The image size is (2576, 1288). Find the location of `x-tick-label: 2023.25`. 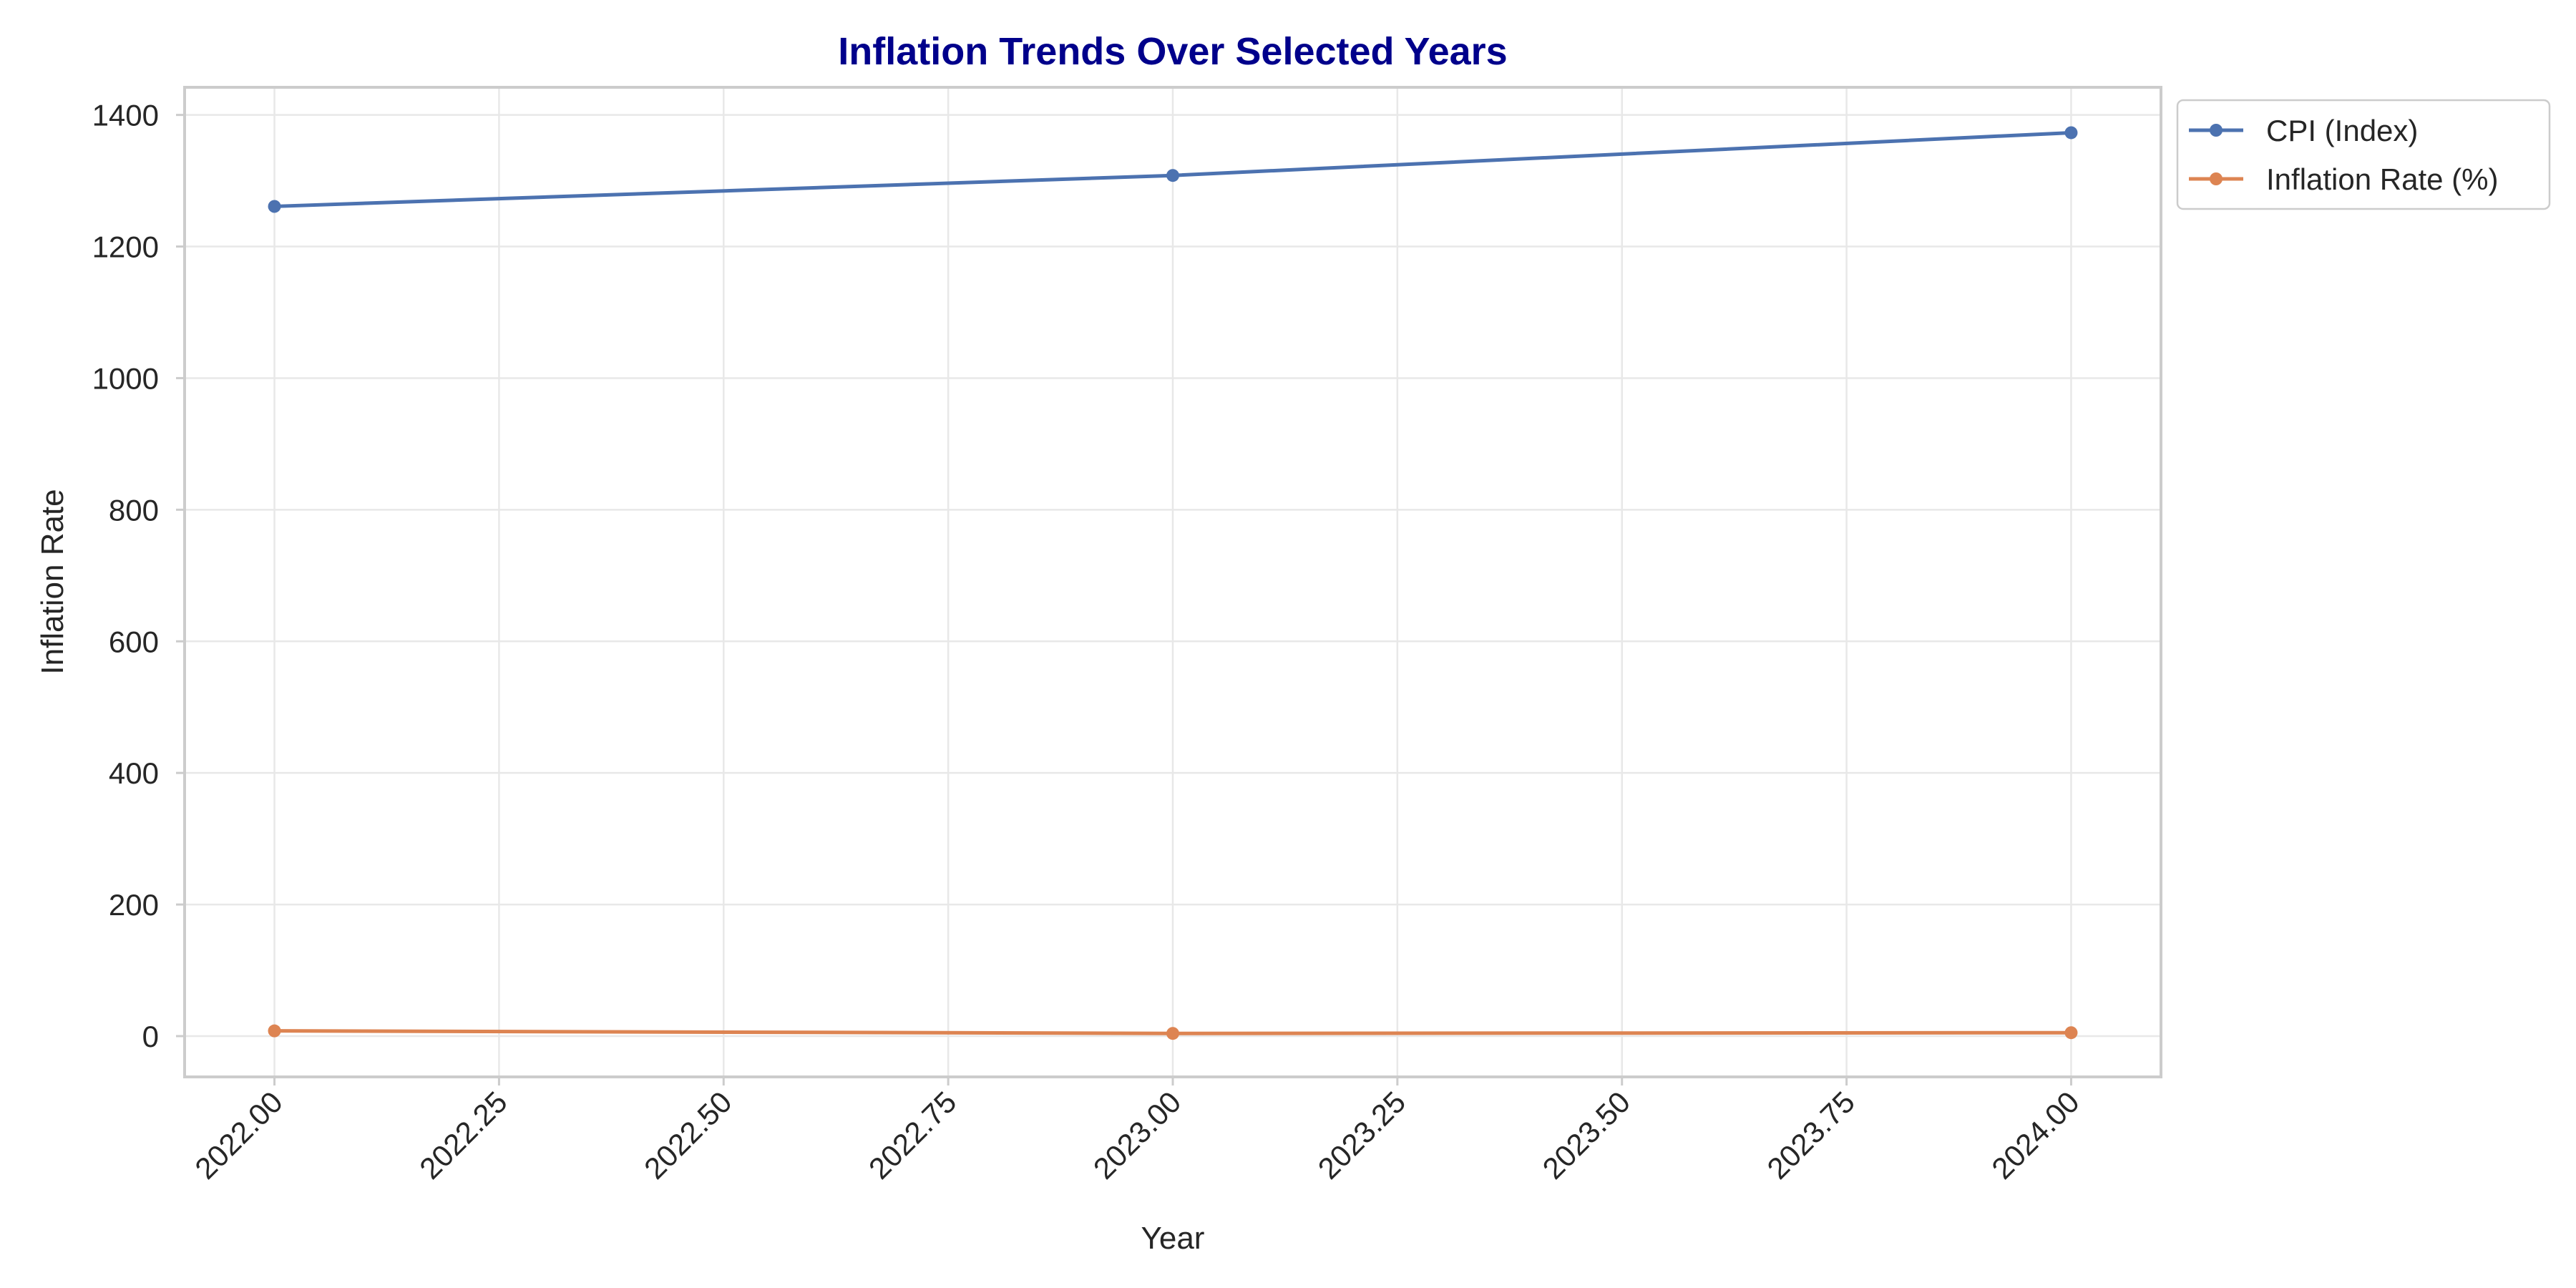

x-tick-label: 2023.25 is located at coordinates (1362, 1135).